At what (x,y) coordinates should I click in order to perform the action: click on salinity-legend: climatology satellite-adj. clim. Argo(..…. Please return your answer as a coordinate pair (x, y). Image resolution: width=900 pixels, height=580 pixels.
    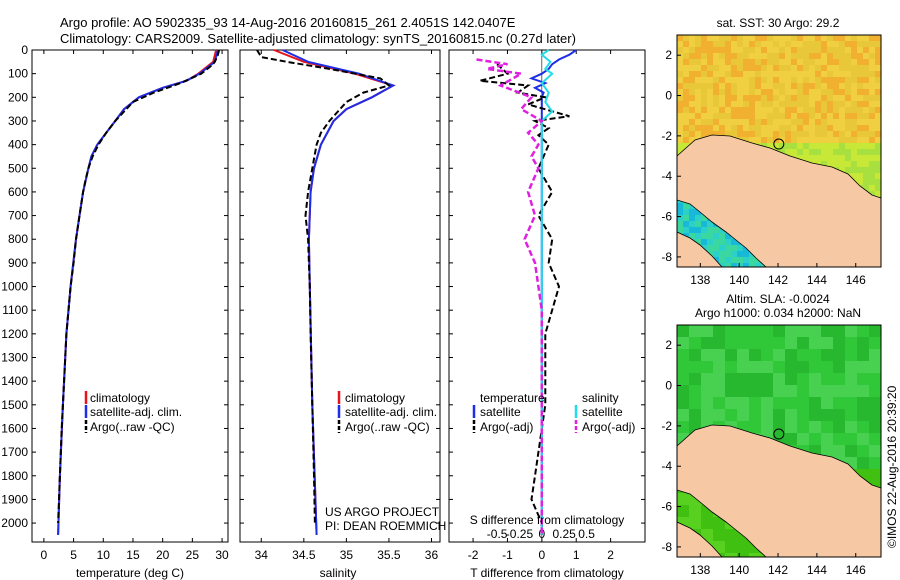
    Looking at the image, I should click on (387, 412).